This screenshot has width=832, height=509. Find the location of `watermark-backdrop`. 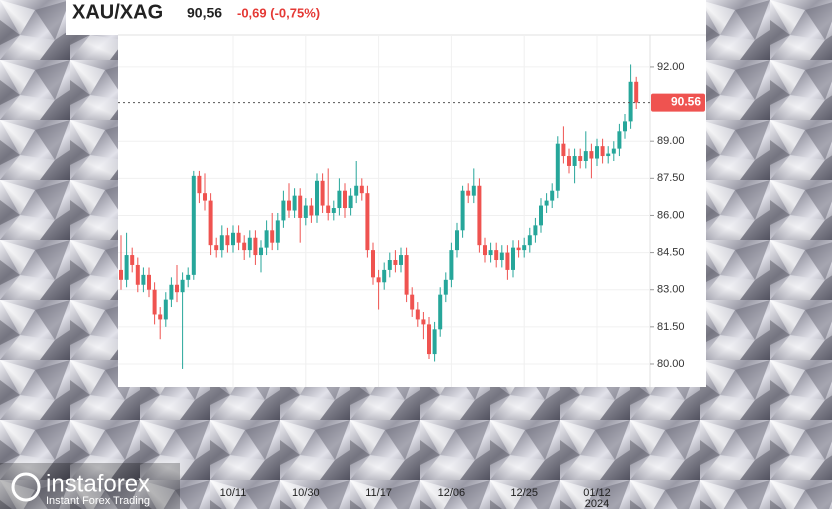

watermark-backdrop is located at coordinates (90, 486).